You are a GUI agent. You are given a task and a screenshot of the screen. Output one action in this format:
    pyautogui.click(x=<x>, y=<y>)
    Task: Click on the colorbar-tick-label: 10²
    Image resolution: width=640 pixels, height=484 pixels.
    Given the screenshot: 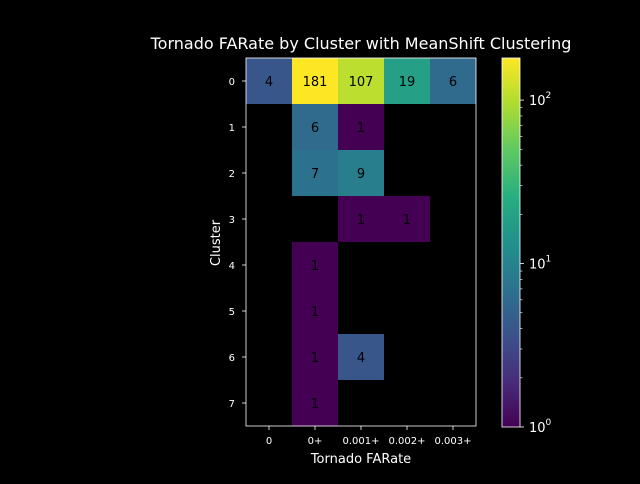 What is the action you would take?
    pyautogui.click(x=540, y=100)
    